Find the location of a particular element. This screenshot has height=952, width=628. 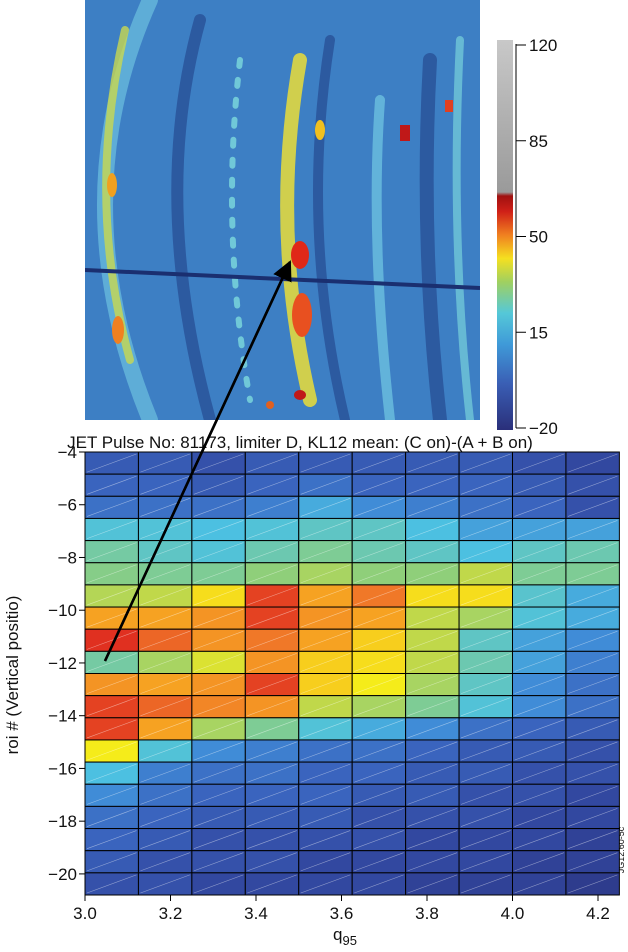

colorbar-tick-label: 50 is located at coordinates (538, 237).